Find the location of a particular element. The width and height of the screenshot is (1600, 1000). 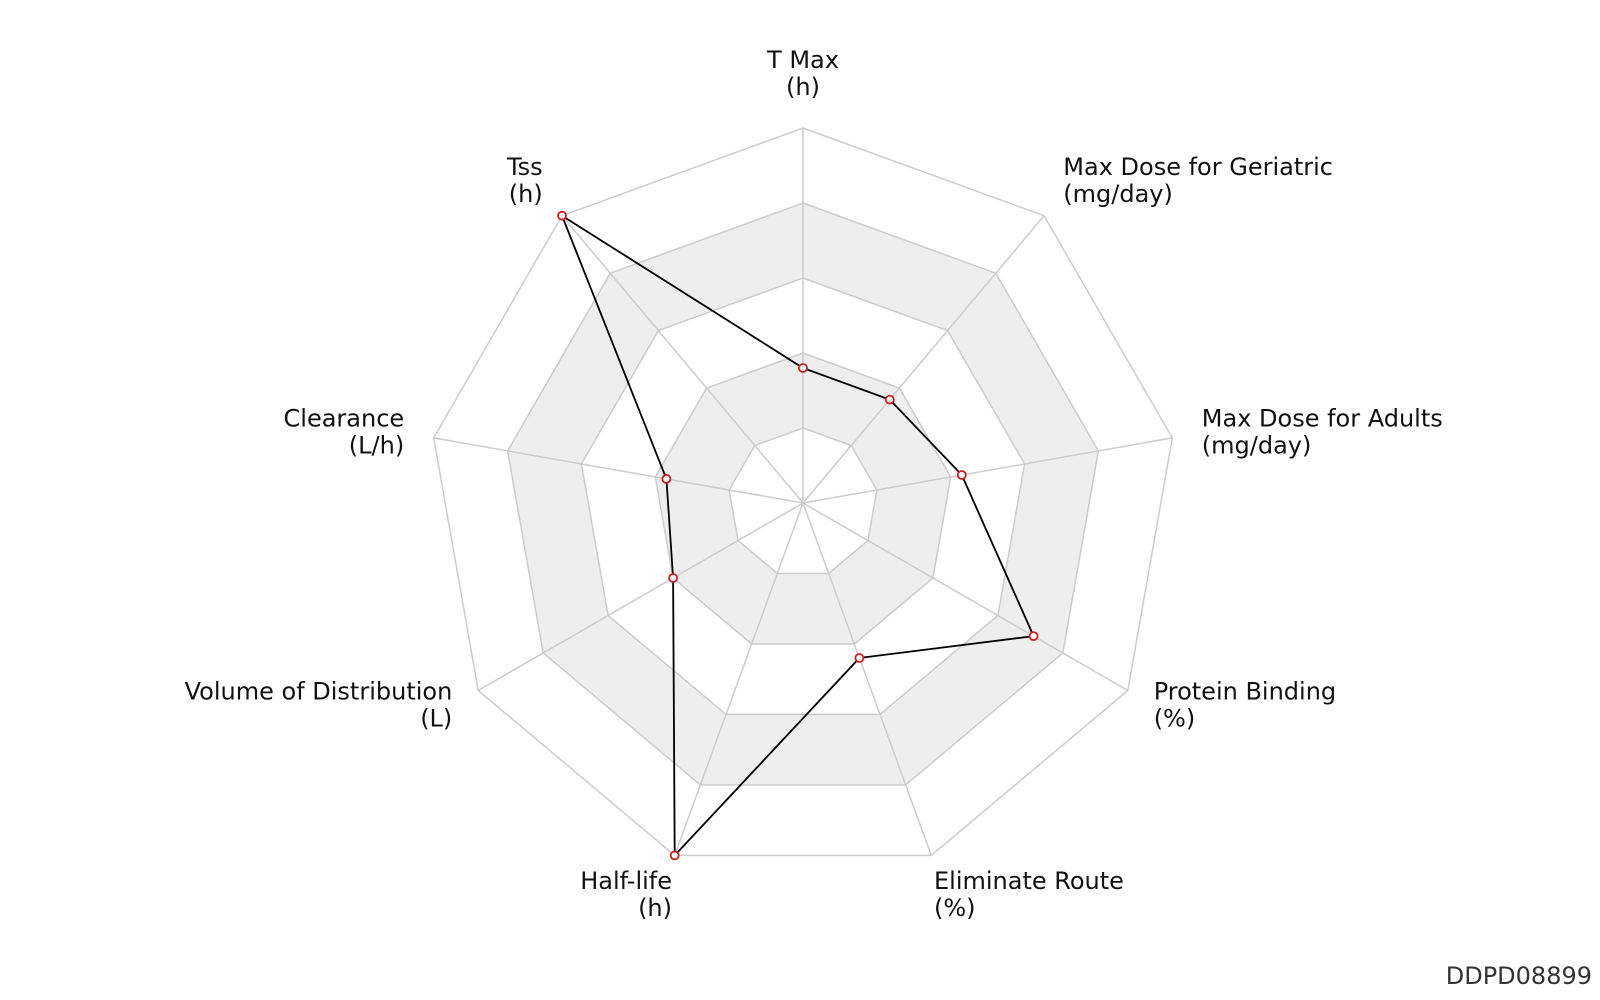

axis-label: Protein Binding (%) is located at coordinates (1245, 705).